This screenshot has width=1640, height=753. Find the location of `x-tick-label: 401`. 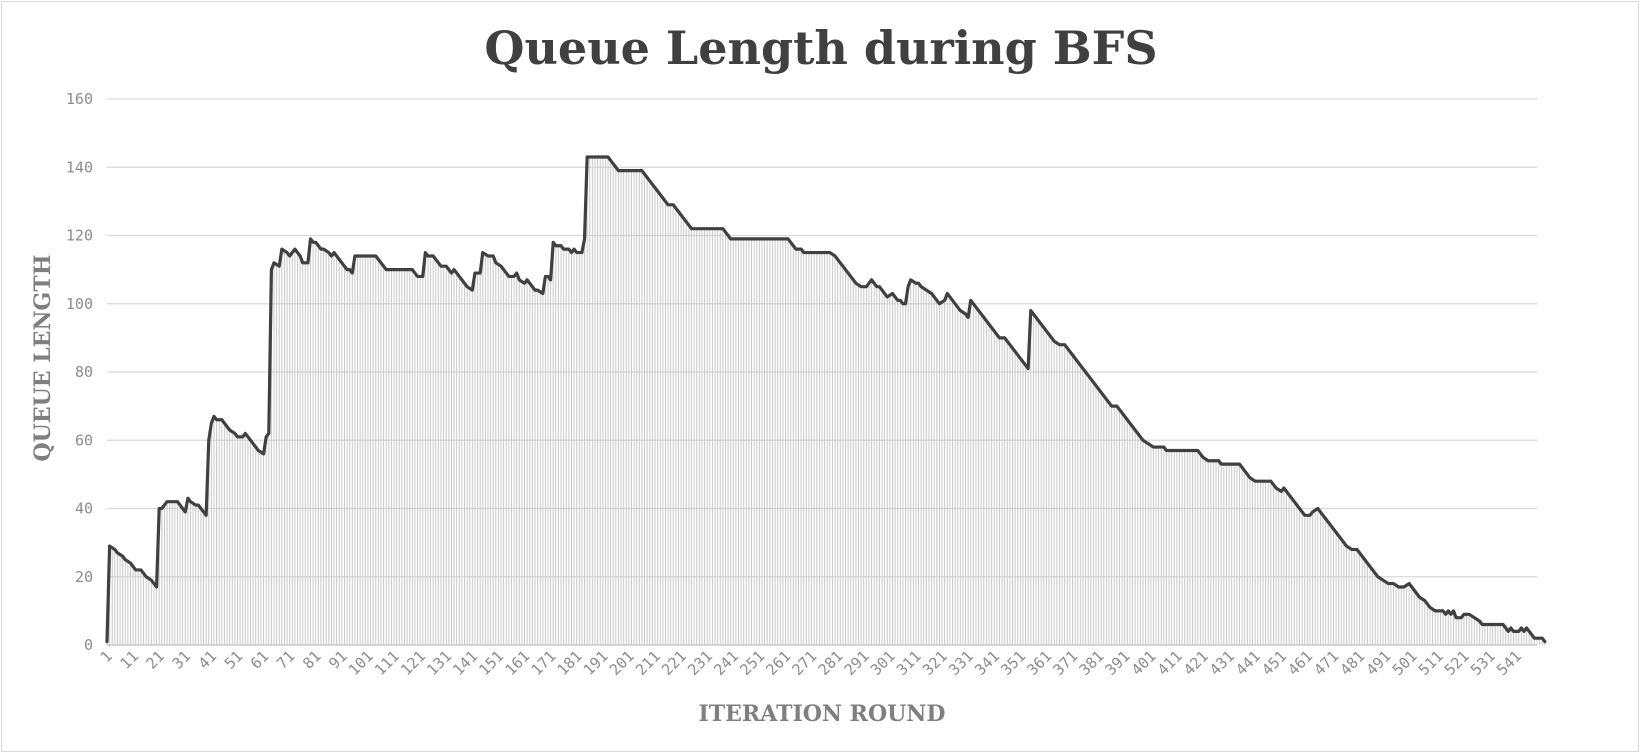

x-tick-label: 401 is located at coordinates (1144, 663).